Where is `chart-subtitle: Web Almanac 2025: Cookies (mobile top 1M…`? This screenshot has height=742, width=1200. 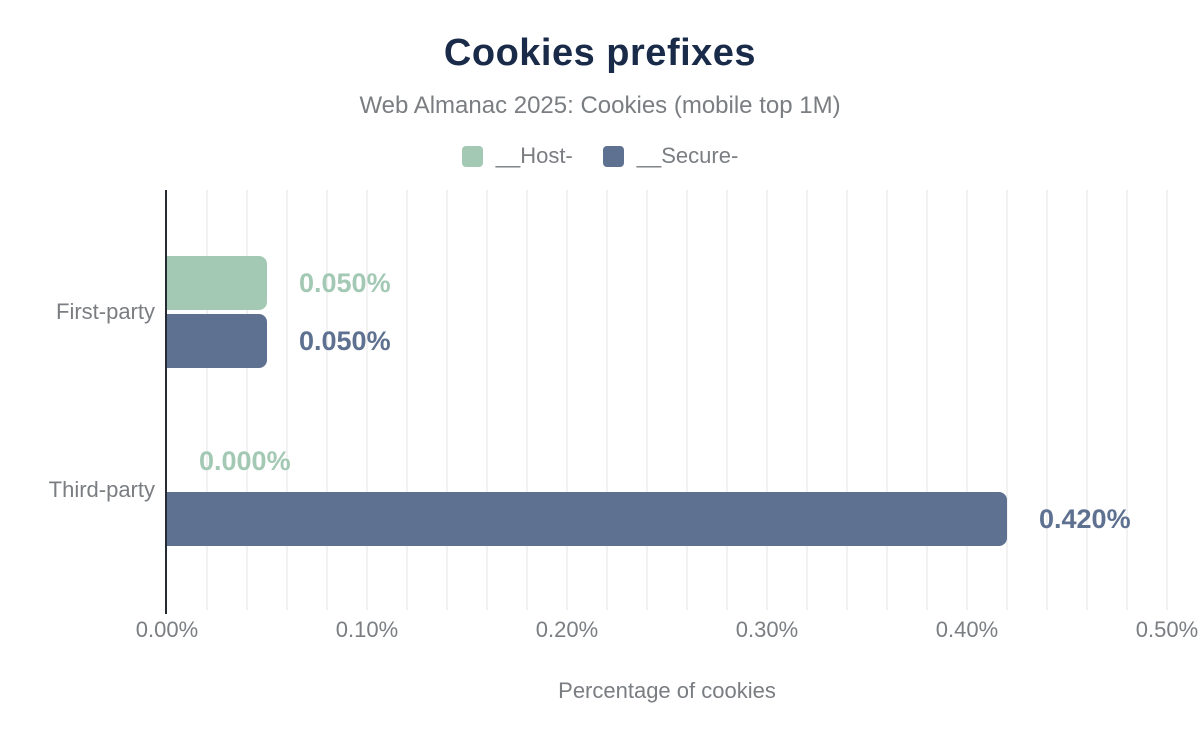
chart-subtitle: Web Almanac 2025: Cookies (mobile top 1M… is located at coordinates (600, 105).